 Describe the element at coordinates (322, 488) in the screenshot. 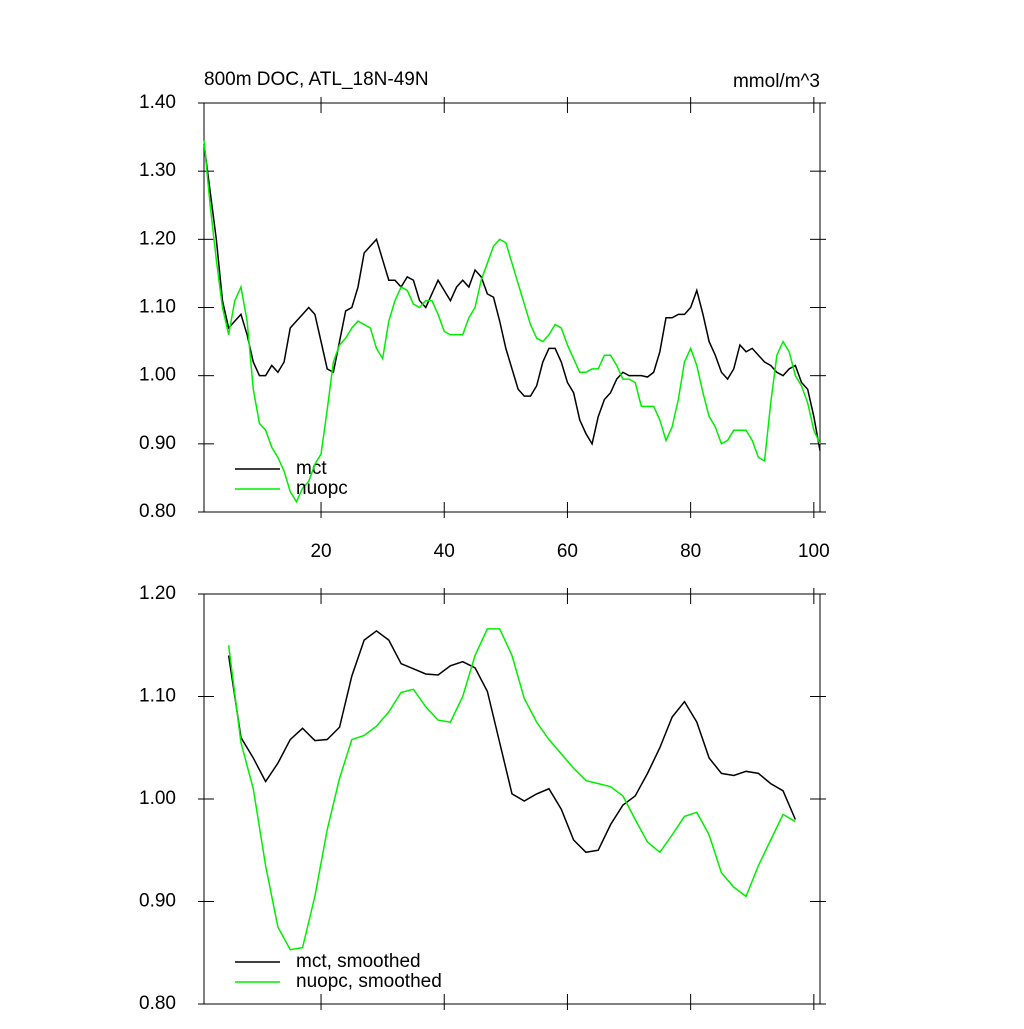

I see `legend-label: nuopc` at that location.